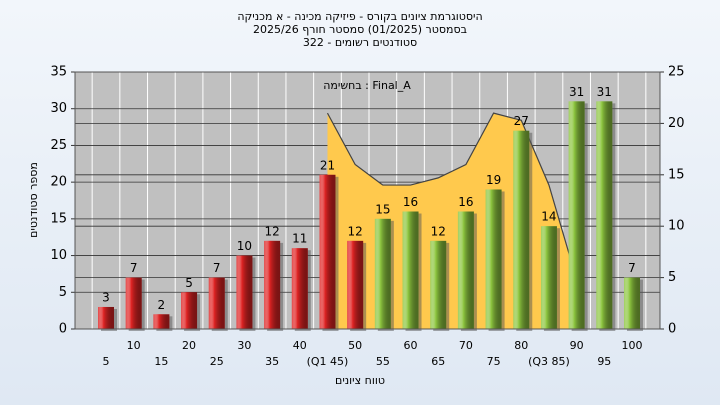 The width and height of the screenshot is (720, 405). Describe the element at coordinates (58, 255) in the screenshot. I see `y-tick-label: 10` at that location.